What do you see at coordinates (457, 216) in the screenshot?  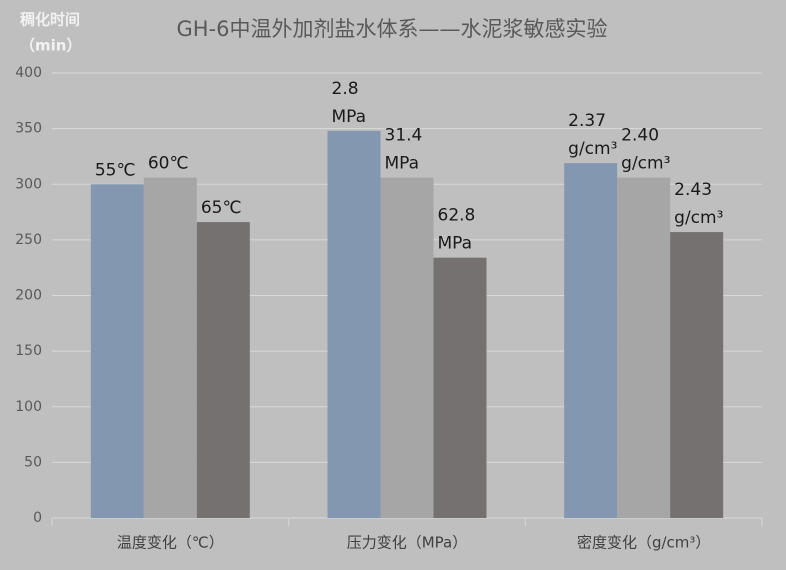 I see `data-label: 62.8` at bounding box center [457, 216].